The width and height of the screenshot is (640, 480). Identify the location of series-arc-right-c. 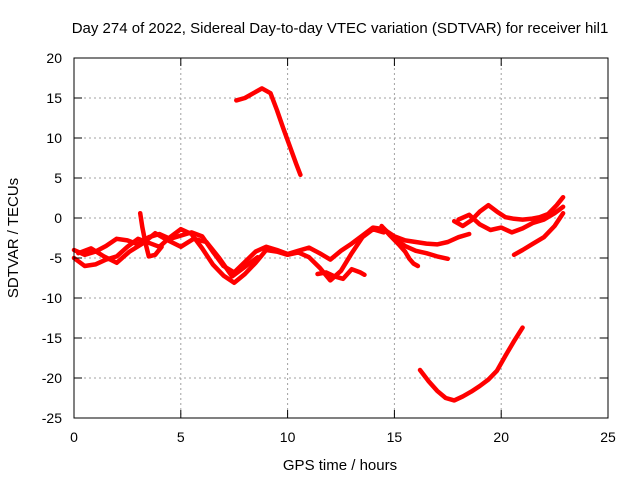
(538, 234).